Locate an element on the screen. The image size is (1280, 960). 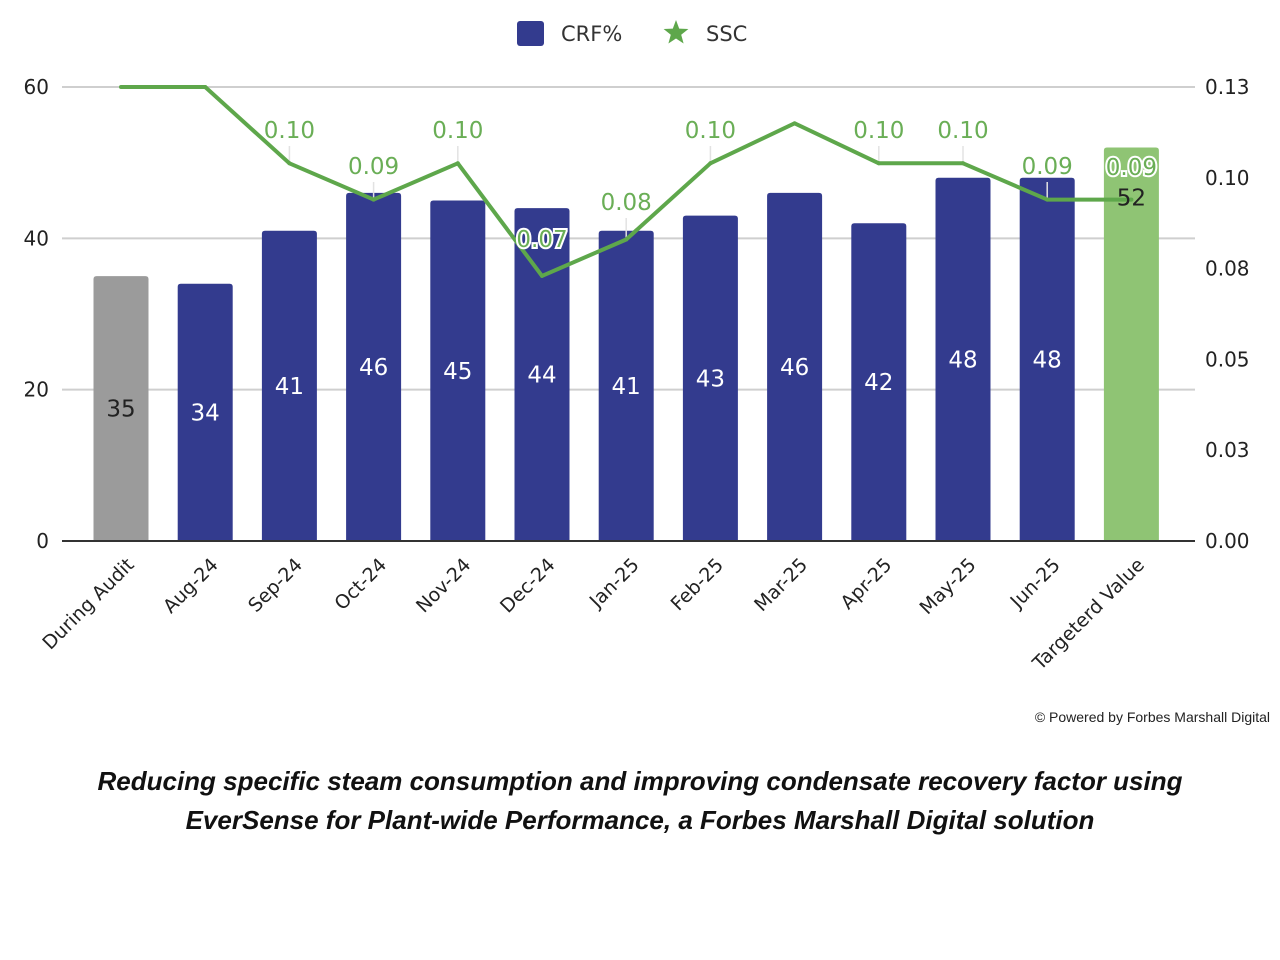
left-axis-tick-label: 40 is located at coordinates (36, 238).